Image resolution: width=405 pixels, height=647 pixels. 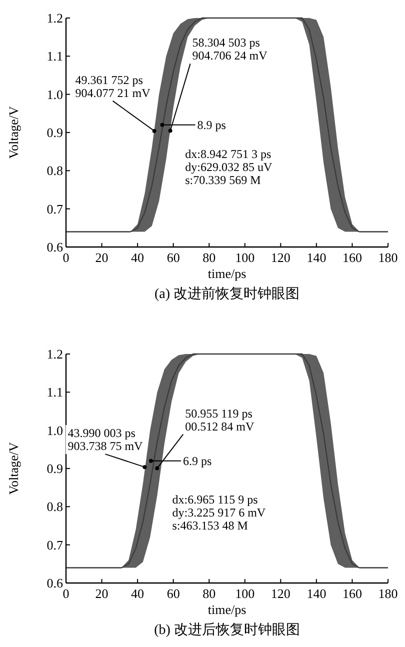 I want to click on annotation: 8.9 ps, so click(x=211, y=125).